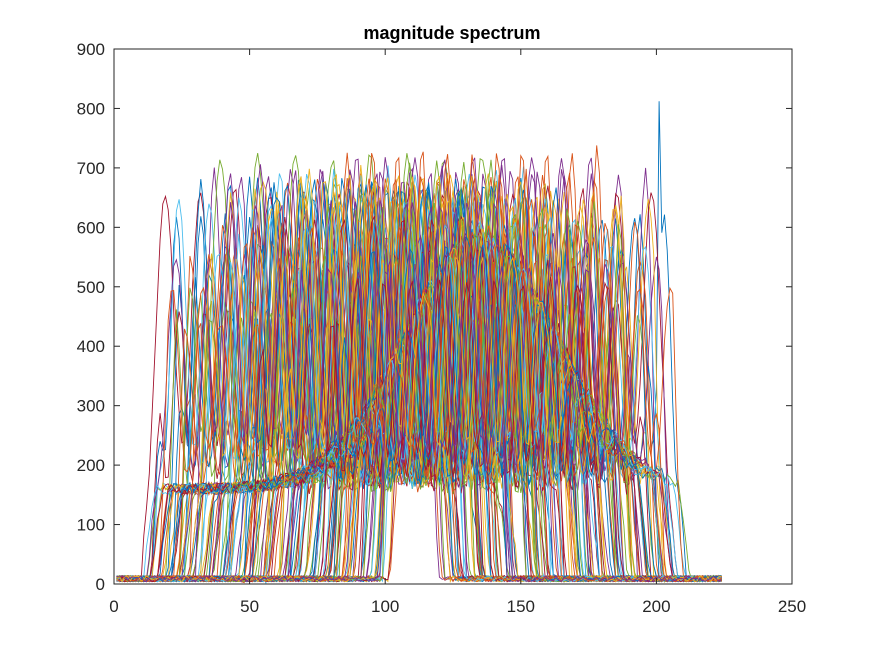 This screenshot has height=656, width=875. Describe the element at coordinates (91, 168) in the screenshot. I see `y-tick-label: 700` at that location.